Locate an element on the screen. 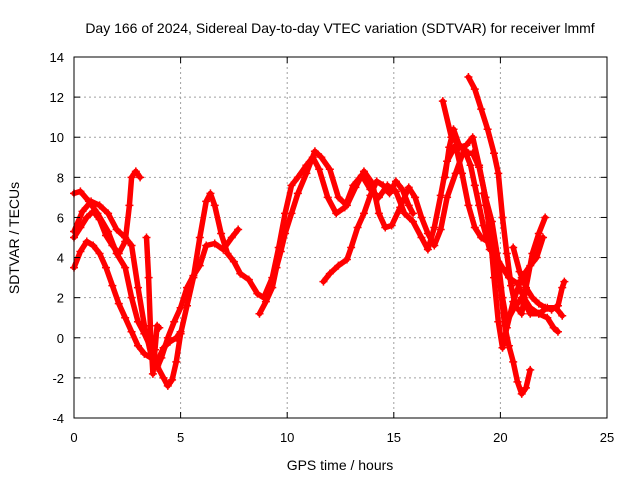 This screenshot has height=480, width=640. x-tick-label: 5 is located at coordinates (180, 437).